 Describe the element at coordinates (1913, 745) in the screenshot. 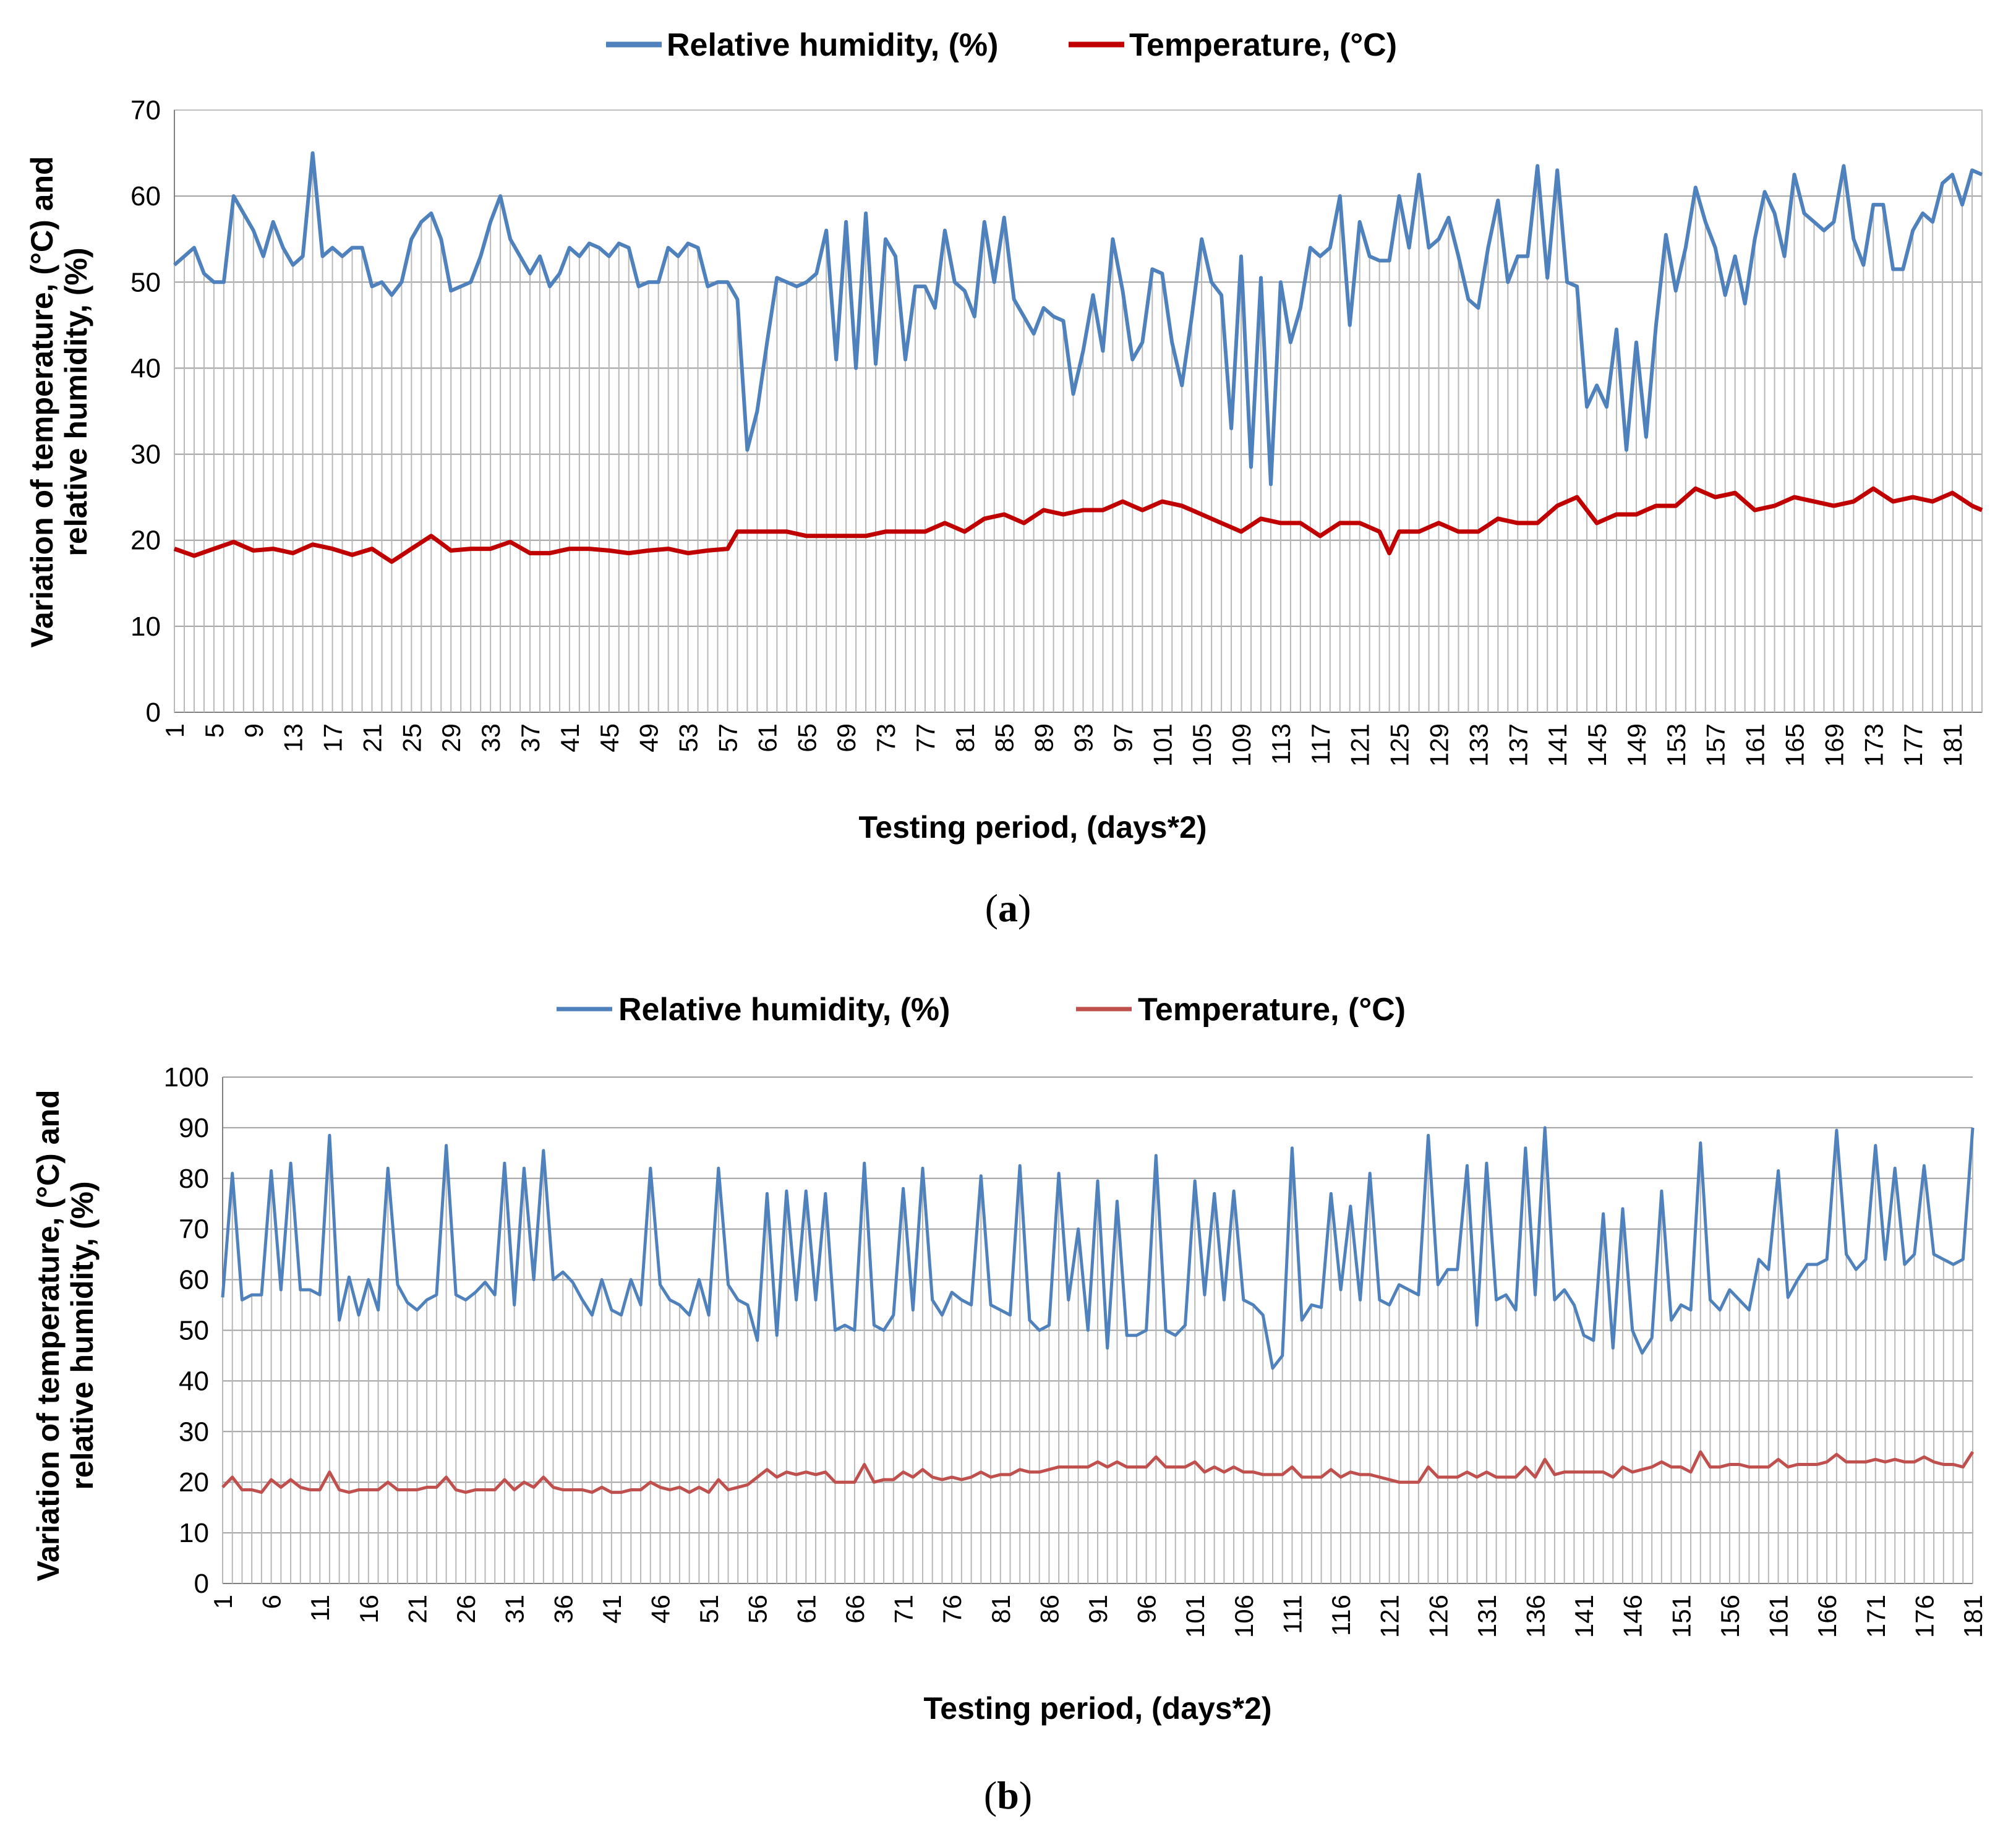

I see `x-tick-label: 177` at that location.